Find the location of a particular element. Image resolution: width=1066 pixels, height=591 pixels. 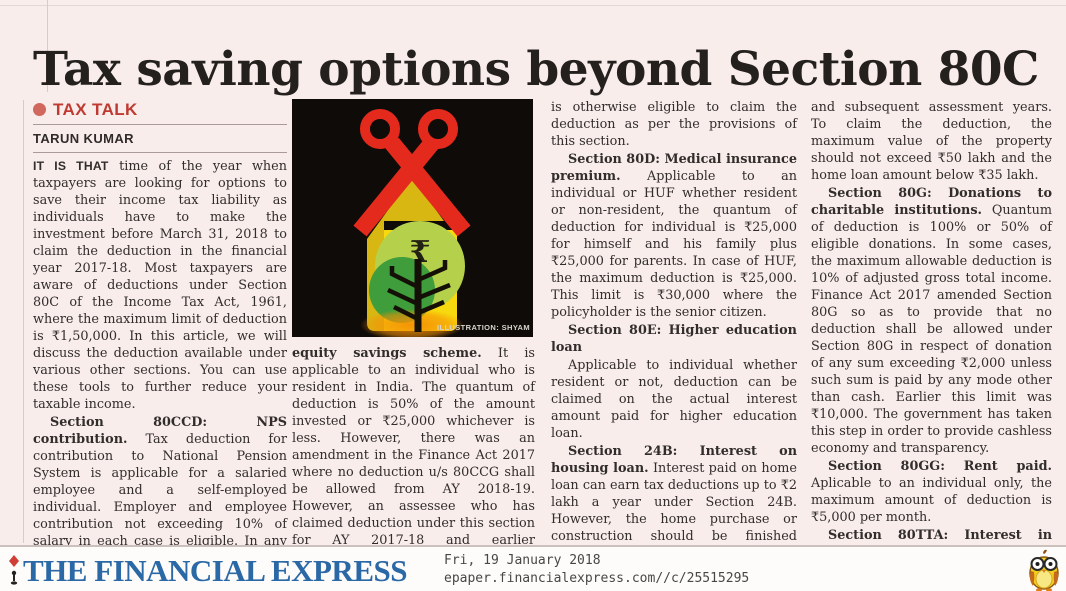

article-illustration: ₹ ILLUSTRATION: SHYAM is located at coordinates (412, 220).